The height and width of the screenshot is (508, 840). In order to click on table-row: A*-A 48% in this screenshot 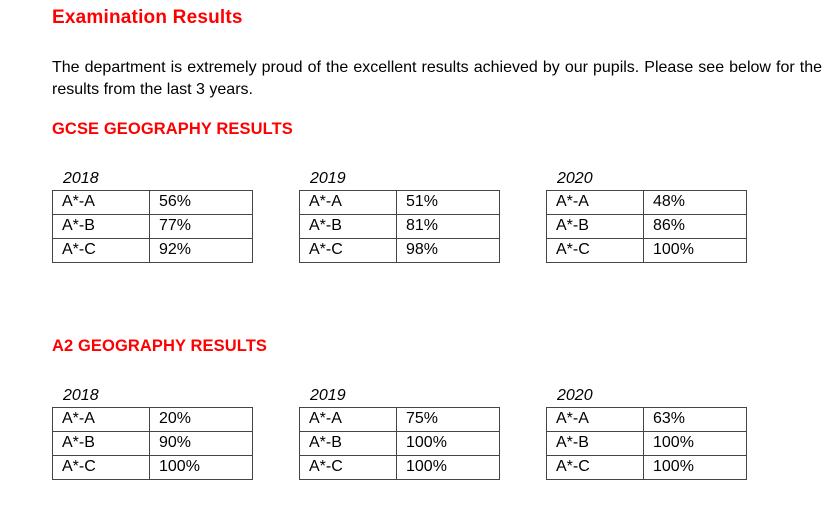, I will do `click(646, 202)`.